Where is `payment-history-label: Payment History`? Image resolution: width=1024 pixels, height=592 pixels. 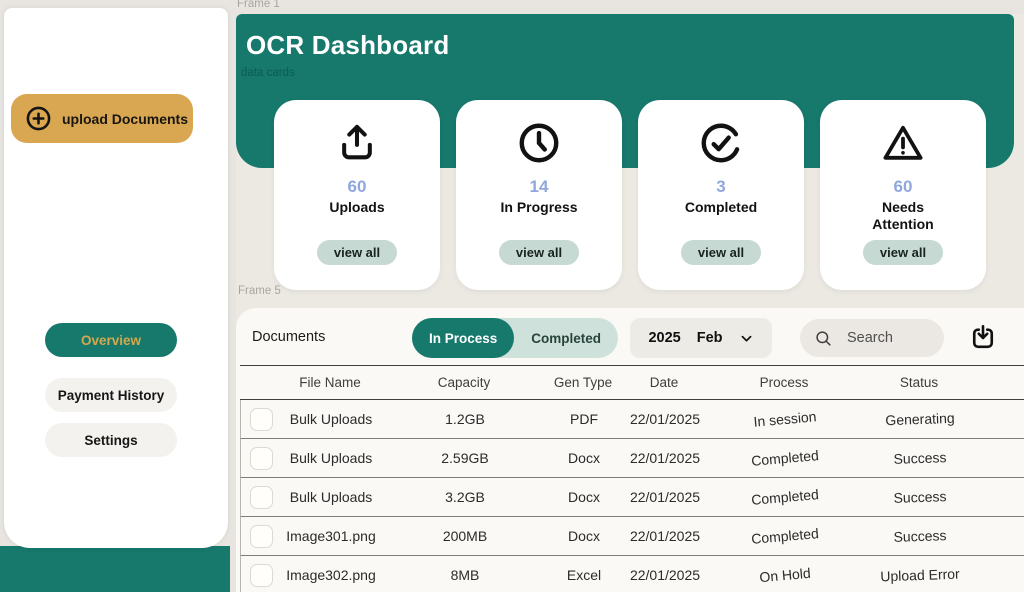
payment-history-label: Payment History is located at coordinates (111, 395).